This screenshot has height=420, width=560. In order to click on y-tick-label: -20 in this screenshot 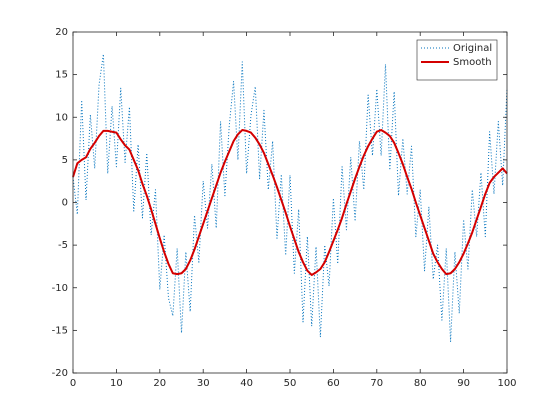, I will do `click(60, 373)`.